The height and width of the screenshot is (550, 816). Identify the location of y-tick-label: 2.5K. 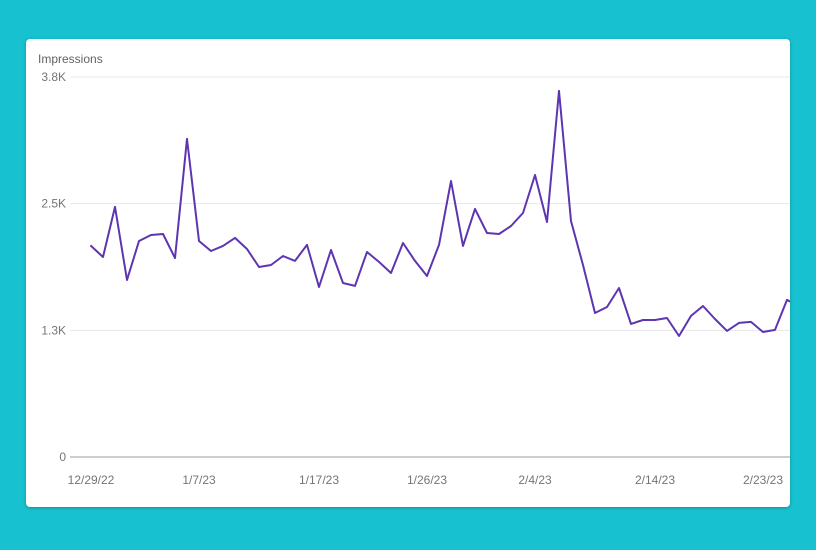
(53, 204).